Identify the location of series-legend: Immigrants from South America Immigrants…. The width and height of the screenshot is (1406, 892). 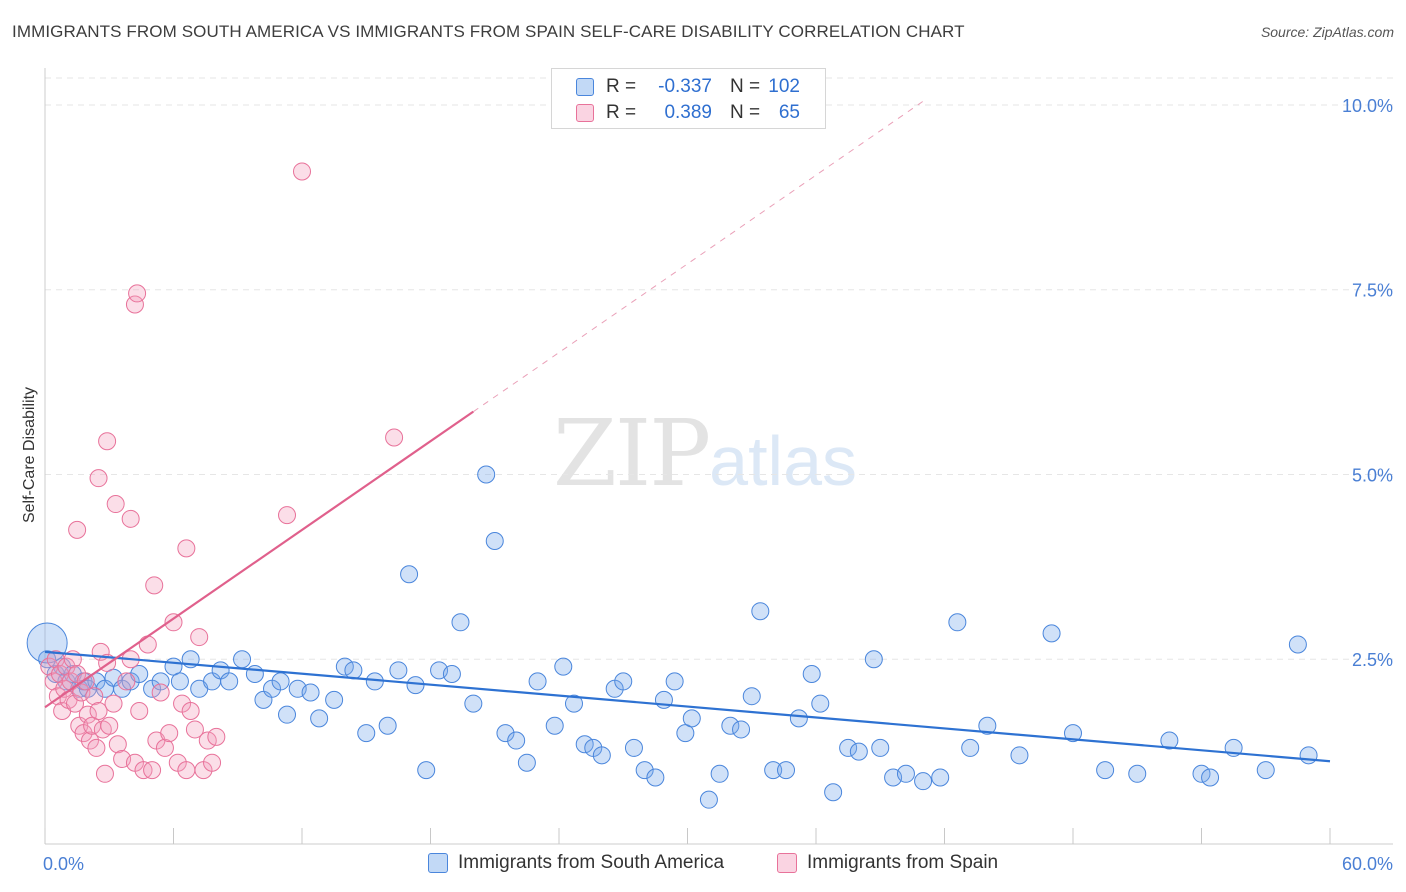
(703, 864).